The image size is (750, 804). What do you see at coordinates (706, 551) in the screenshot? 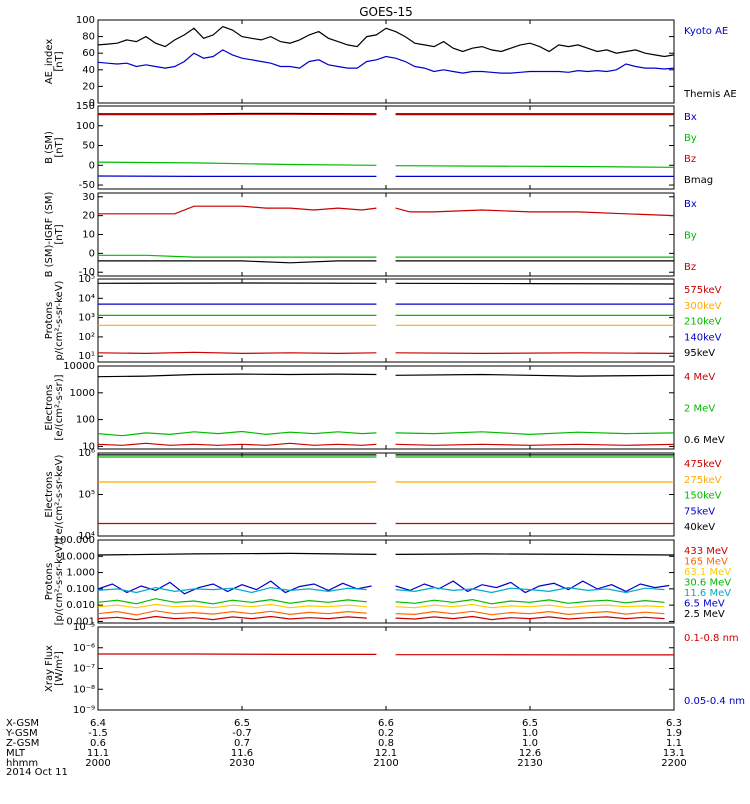
I see `legend-entry: 433 MeV` at bounding box center [706, 551].